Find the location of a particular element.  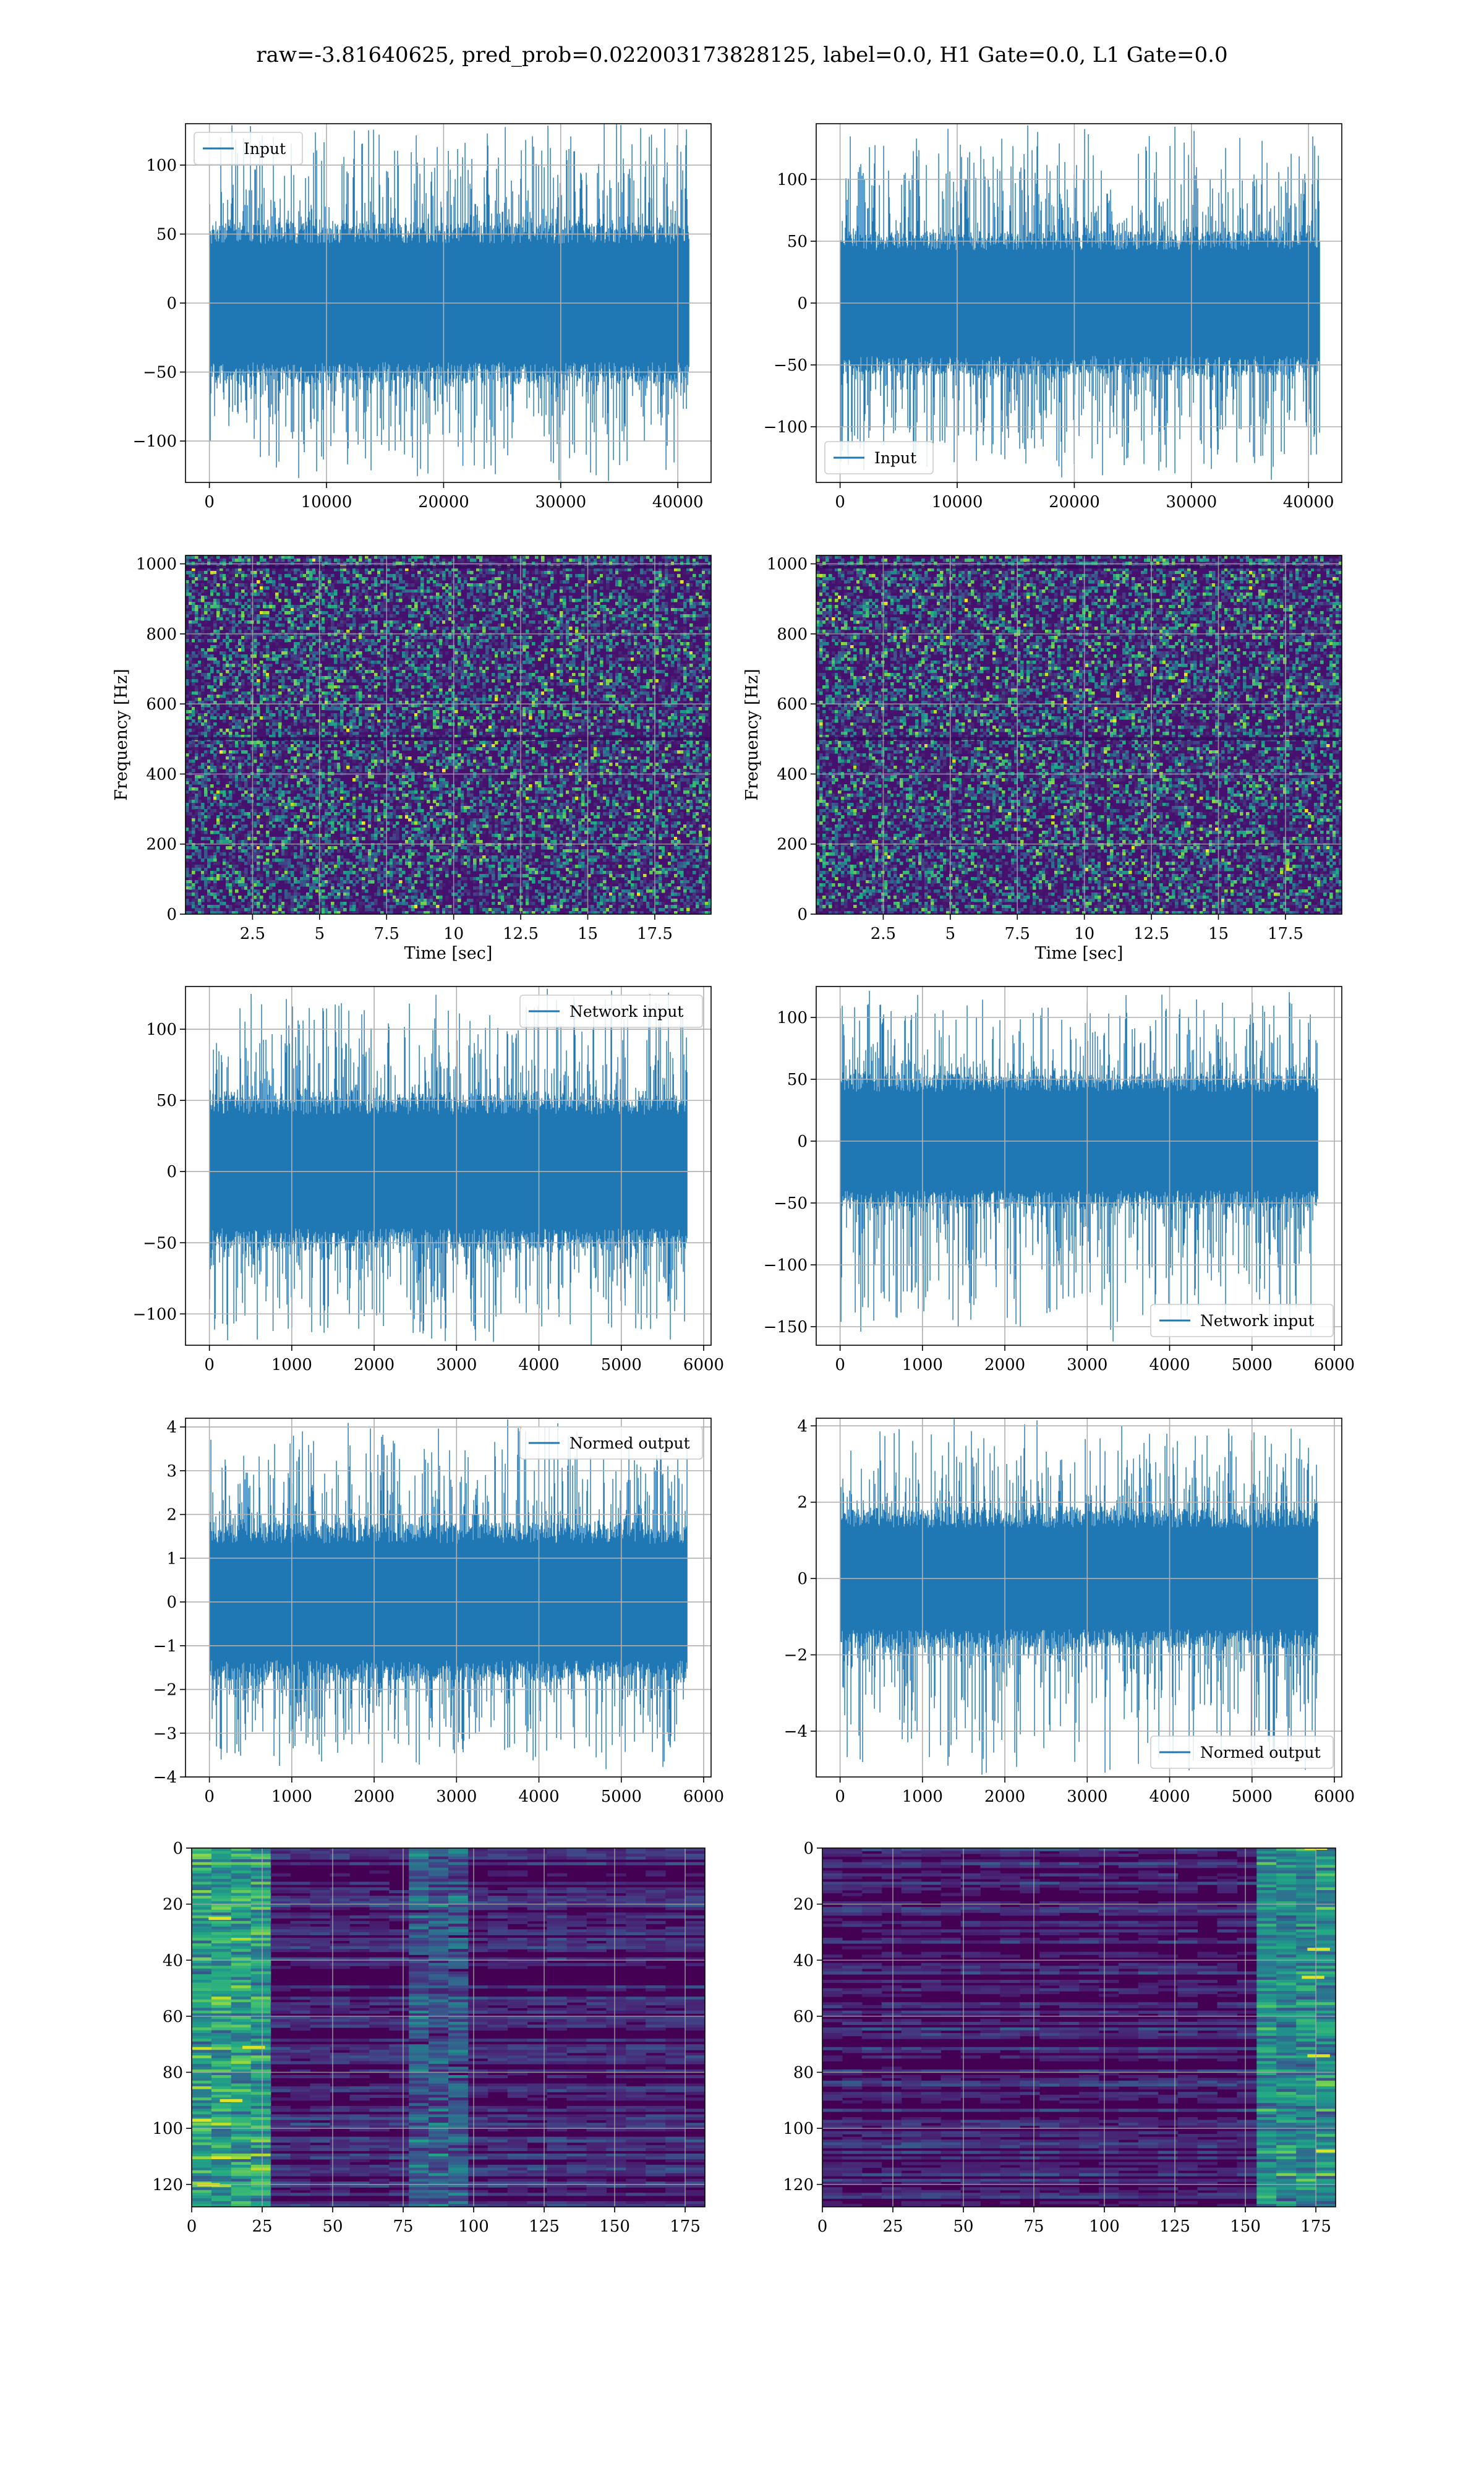

x-tick-label: 75 is located at coordinates (403, 2226).